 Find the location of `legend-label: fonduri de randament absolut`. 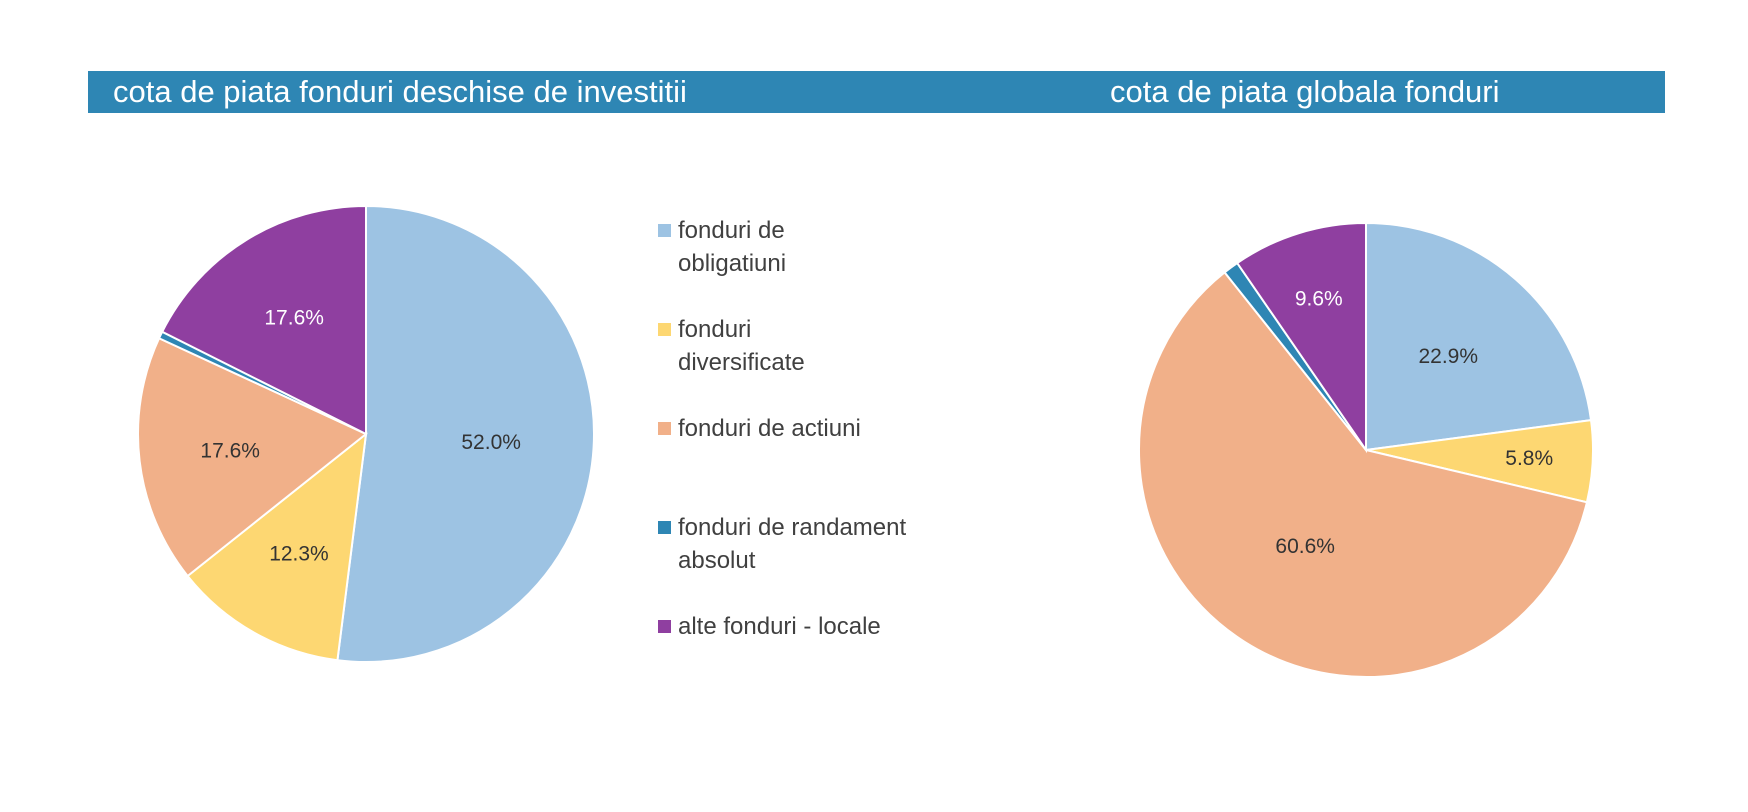

legend-label: fonduri de randament absolut is located at coordinates (792, 544).